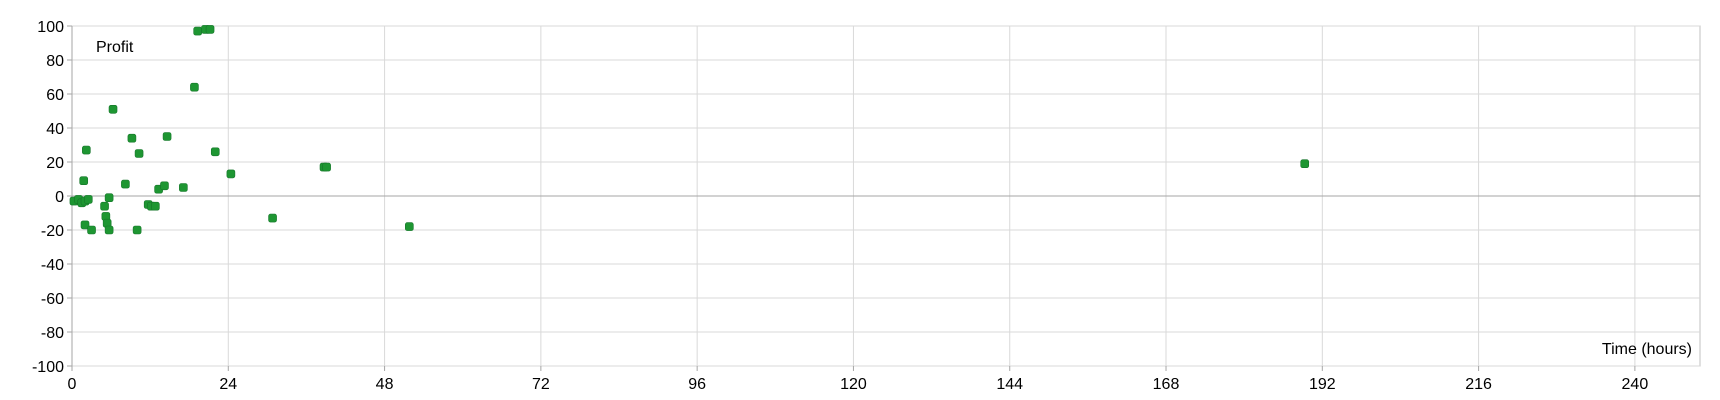 Image resolution: width=1720 pixels, height=400 pixels. I want to click on y-tick-label: -40, so click(52, 265).